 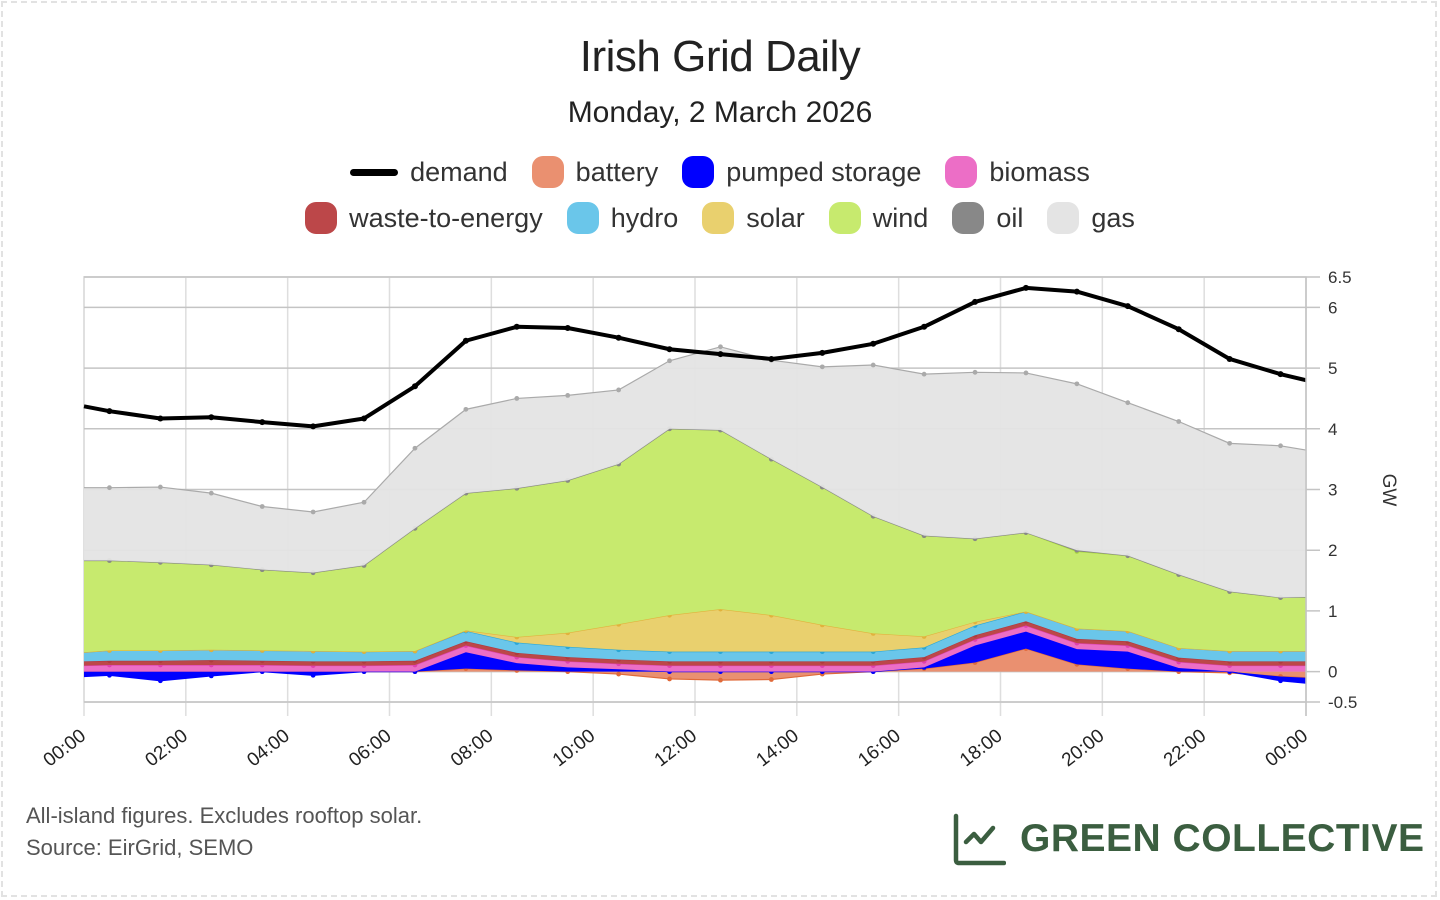 What do you see at coordinates (753, 218) in the screenshot?
I see `legend-item-solar: solar` at bounding box center [753, 218].